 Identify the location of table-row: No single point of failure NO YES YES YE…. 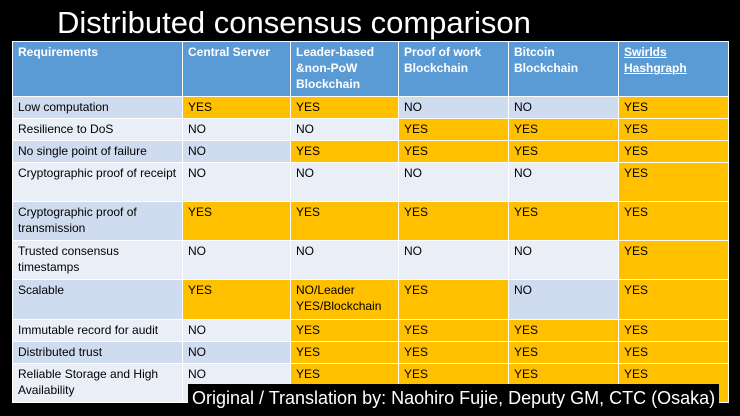
(370, 151).